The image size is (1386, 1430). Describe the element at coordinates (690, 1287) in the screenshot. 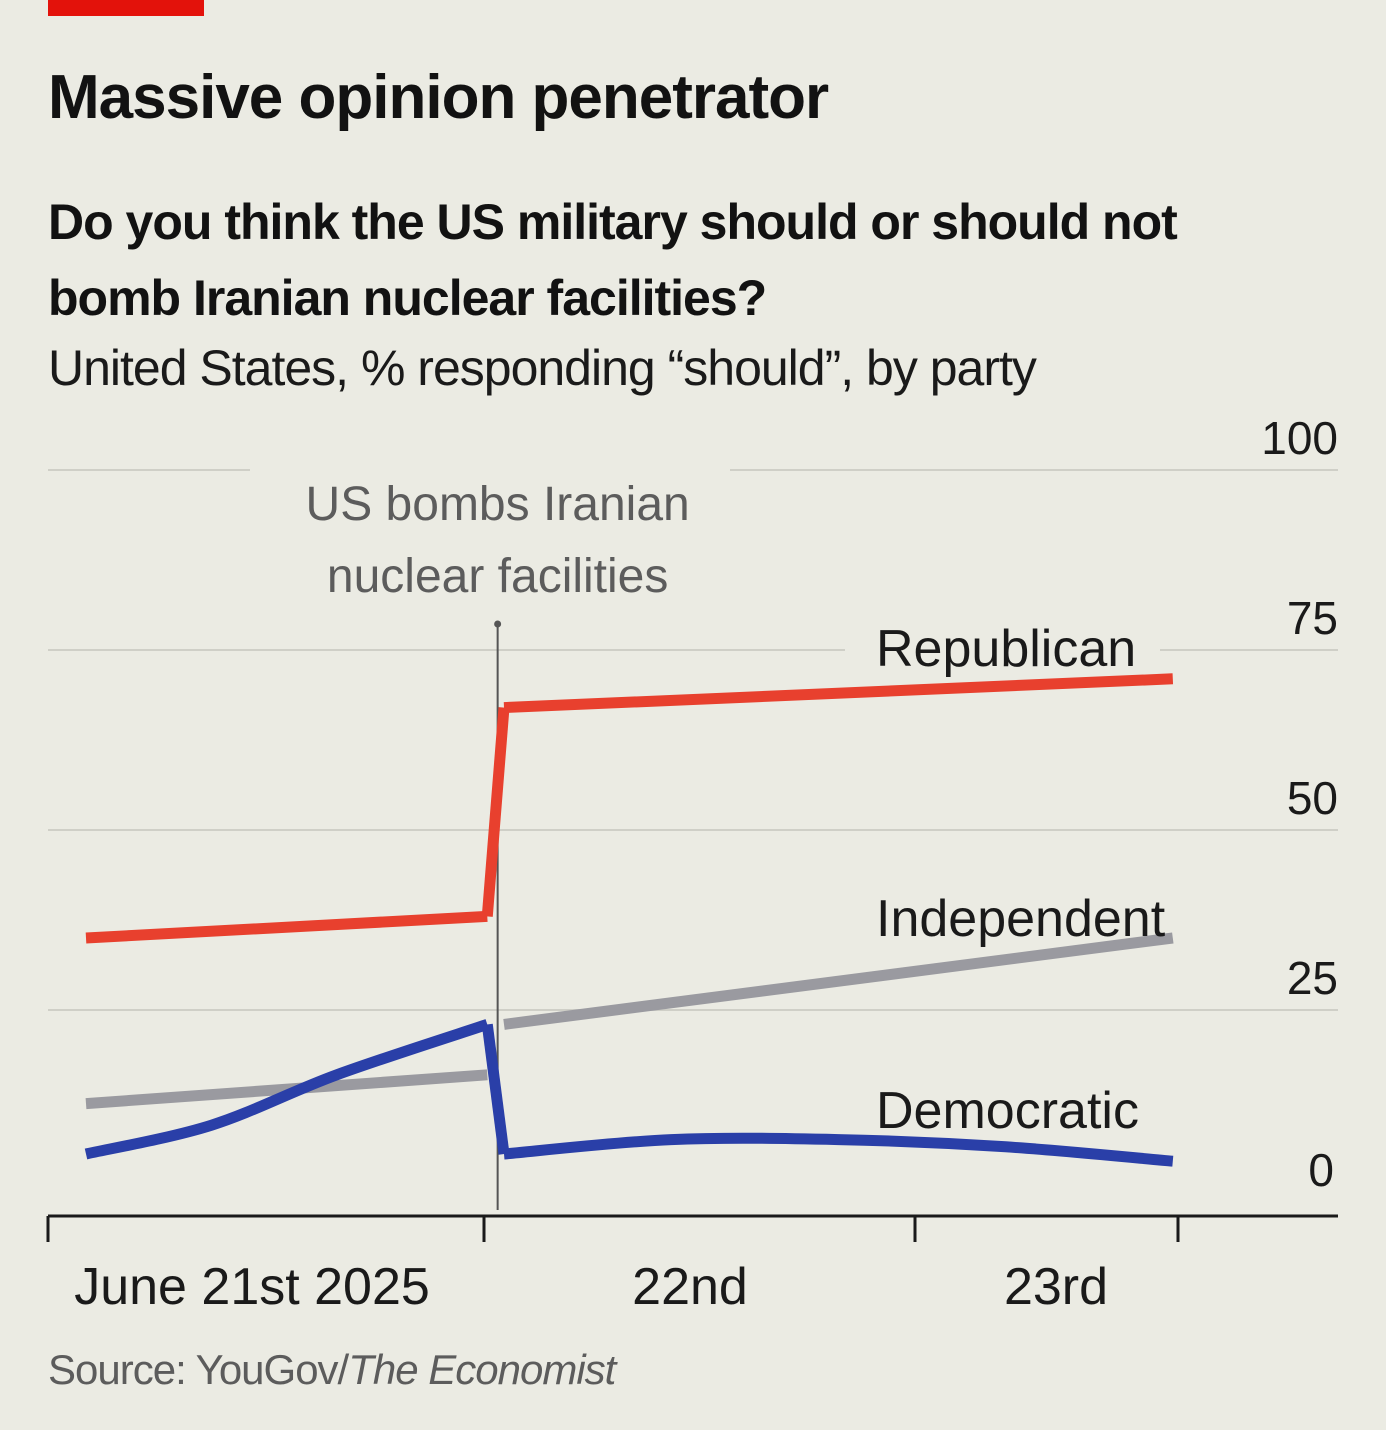

I see `x-tick-label-2: 22nd` at that location.